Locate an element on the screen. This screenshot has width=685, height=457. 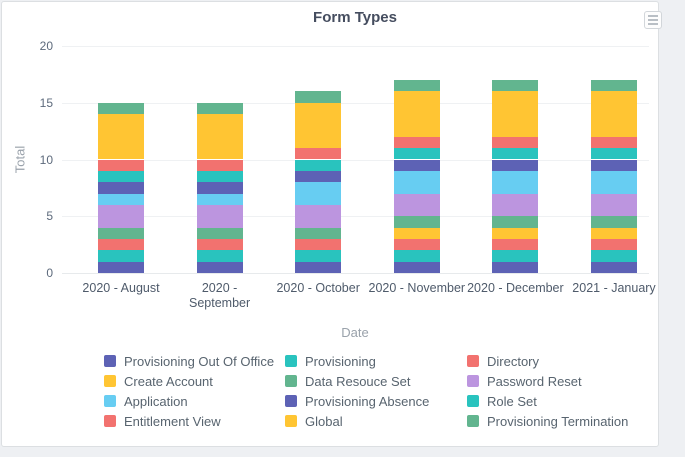
legend-item-entitlement-view: Entitlement View is located at coordinates (194, 421).